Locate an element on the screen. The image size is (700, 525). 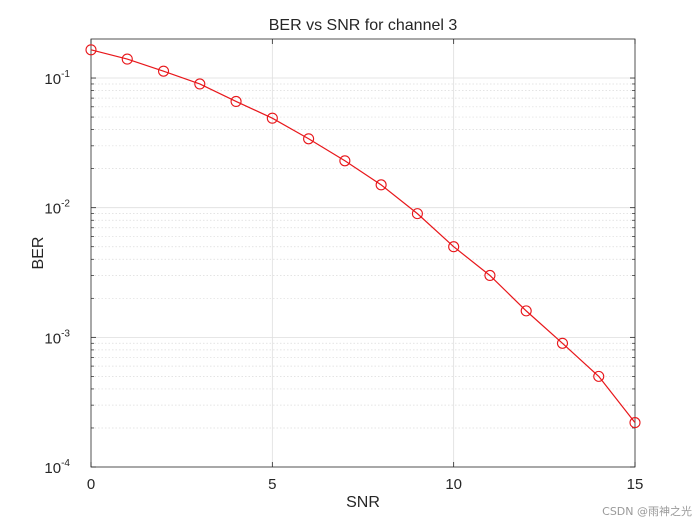
watermark: CSDN @雨神之光 is located at coordinates (647, 511).